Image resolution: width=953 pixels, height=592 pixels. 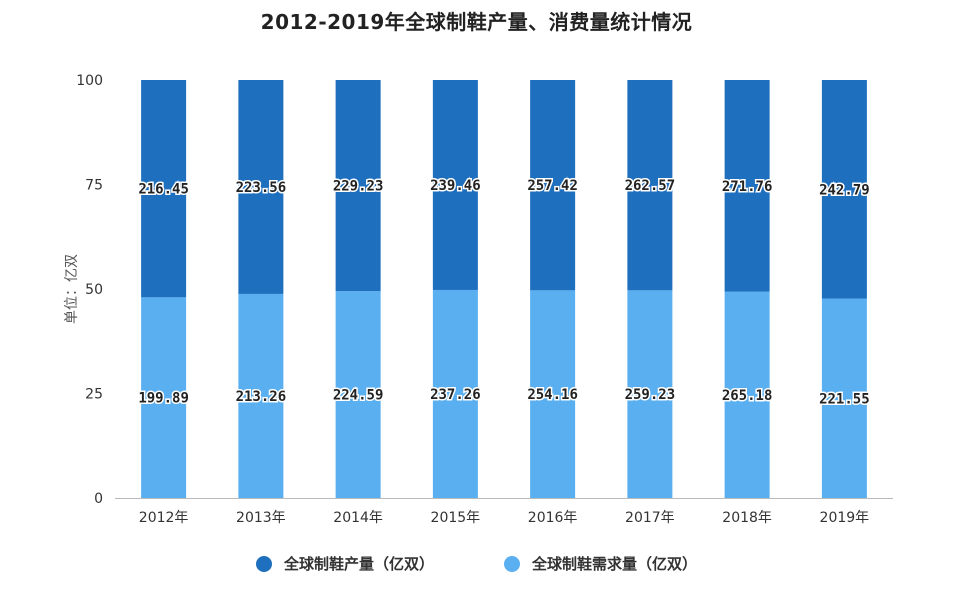 I want to click on data-label-demand-2: 224.59, so click(x=358, y=396).